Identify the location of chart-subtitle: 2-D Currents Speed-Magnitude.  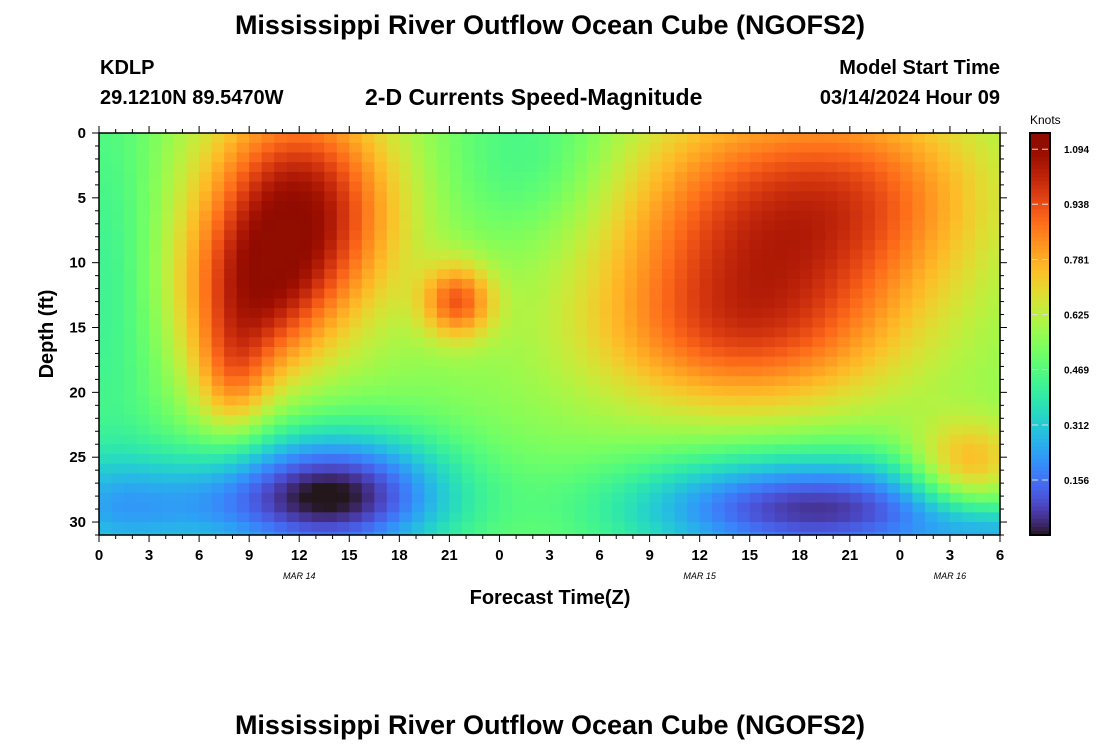
(534, 97).